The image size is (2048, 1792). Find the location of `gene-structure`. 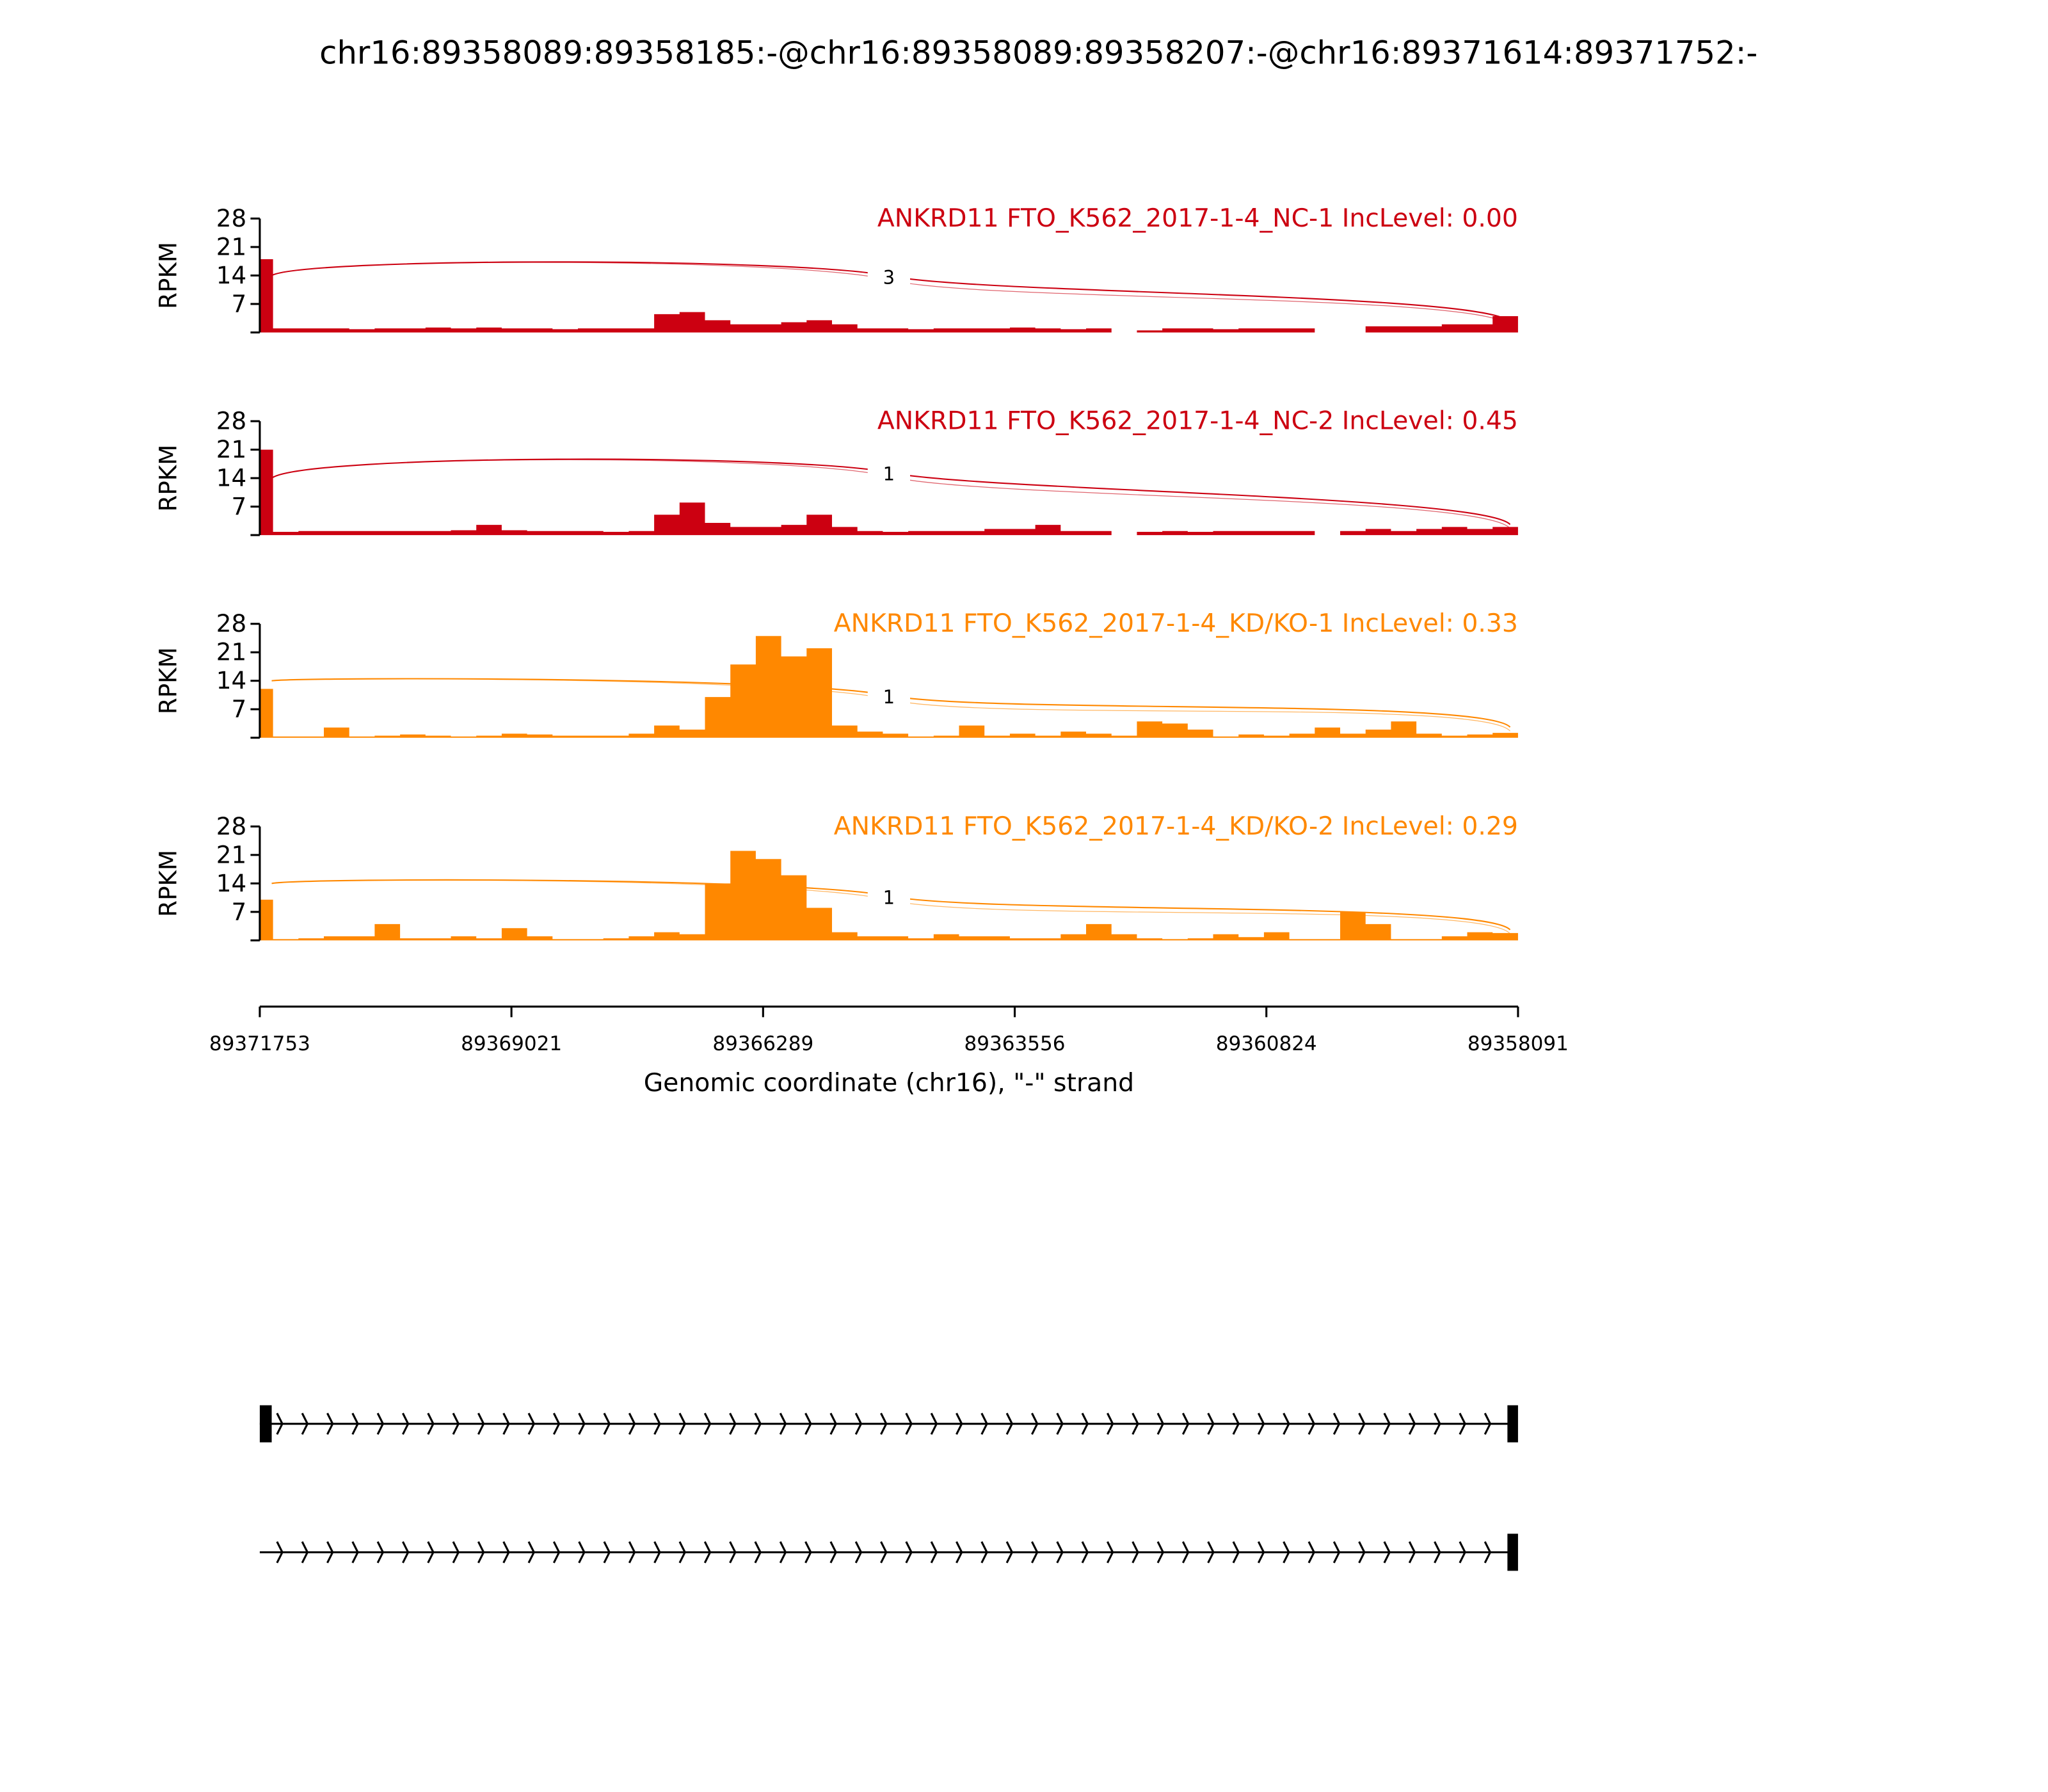

gene-structure is located at coordinates (888, 1488).